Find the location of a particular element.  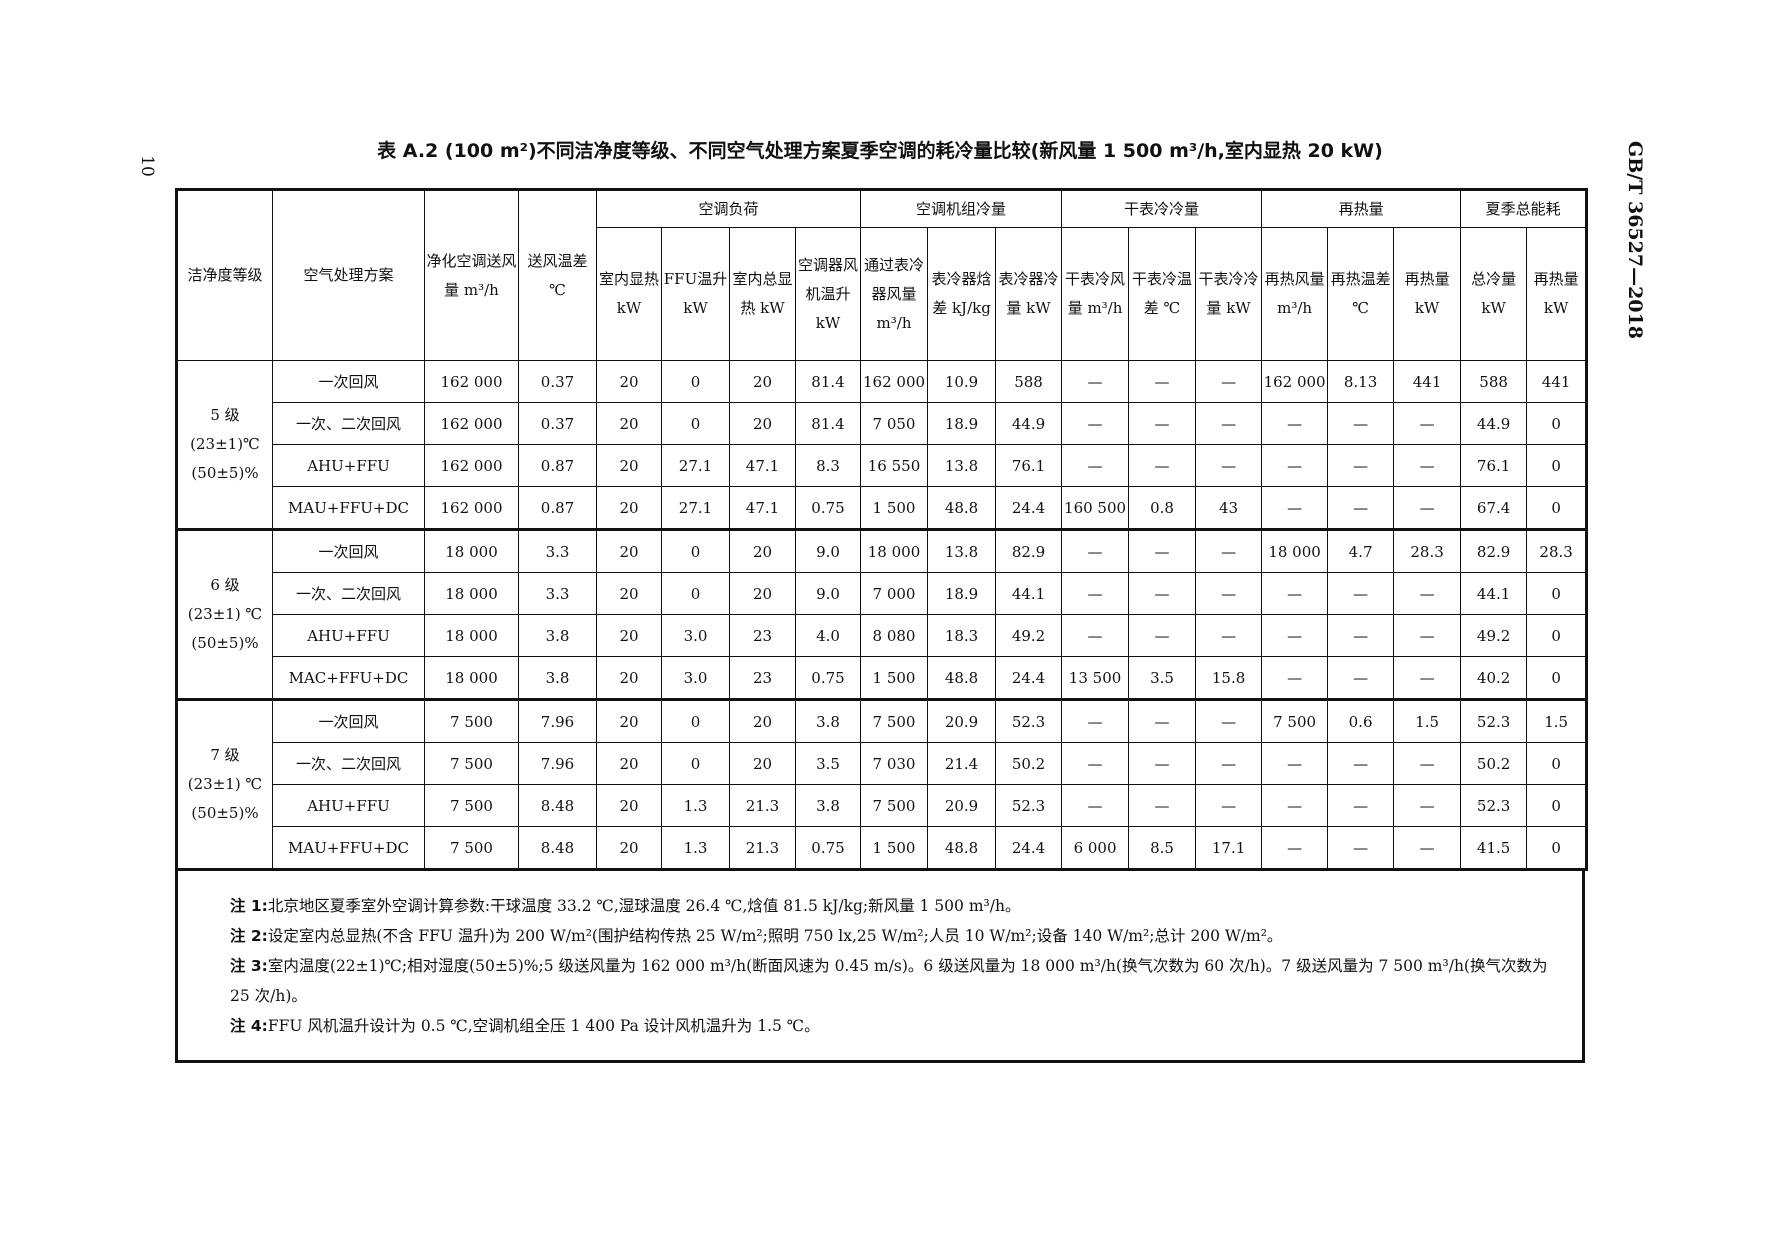

header-subcolumn: 总冷量 kW is located at coordinates (1494, 294).